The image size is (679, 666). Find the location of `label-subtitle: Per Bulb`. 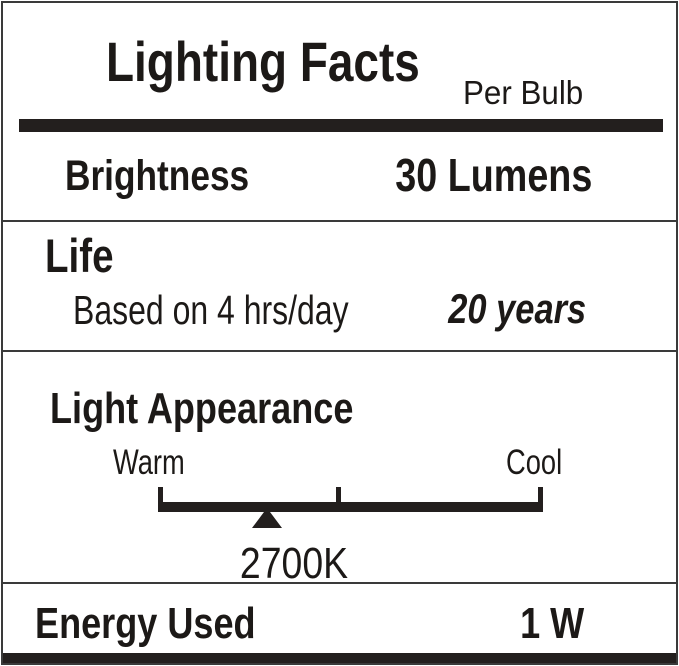

label-subtitle: Per Bulb is located at coordinates (523, 92).